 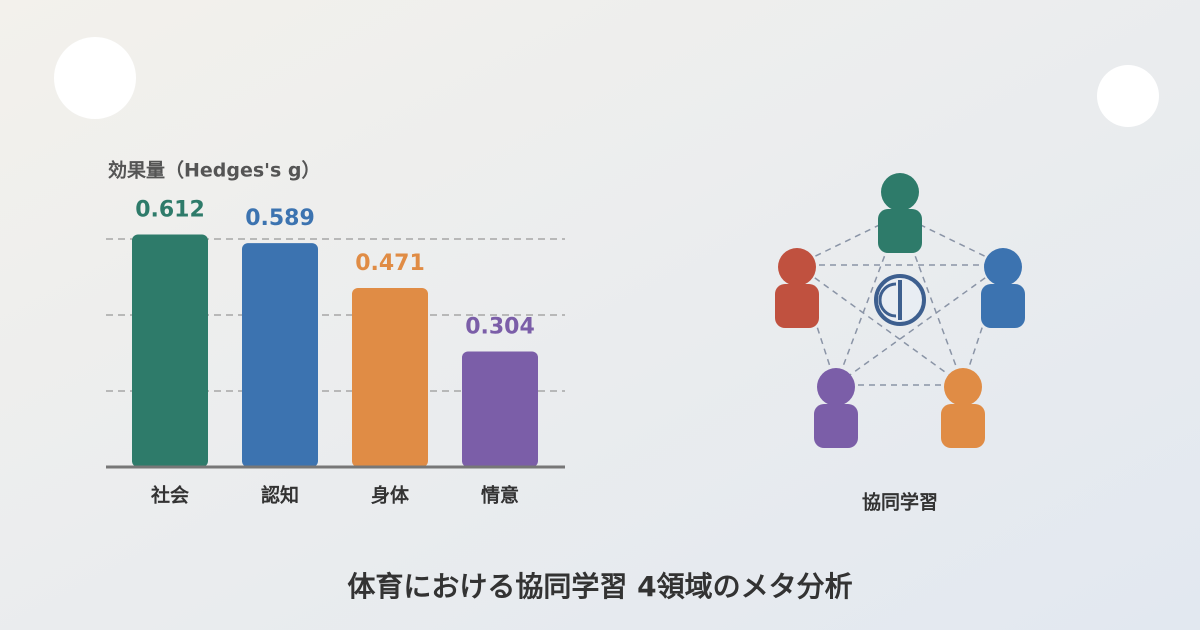 I want to click on x-tick-label: 情意, so click(x=500, y=495).